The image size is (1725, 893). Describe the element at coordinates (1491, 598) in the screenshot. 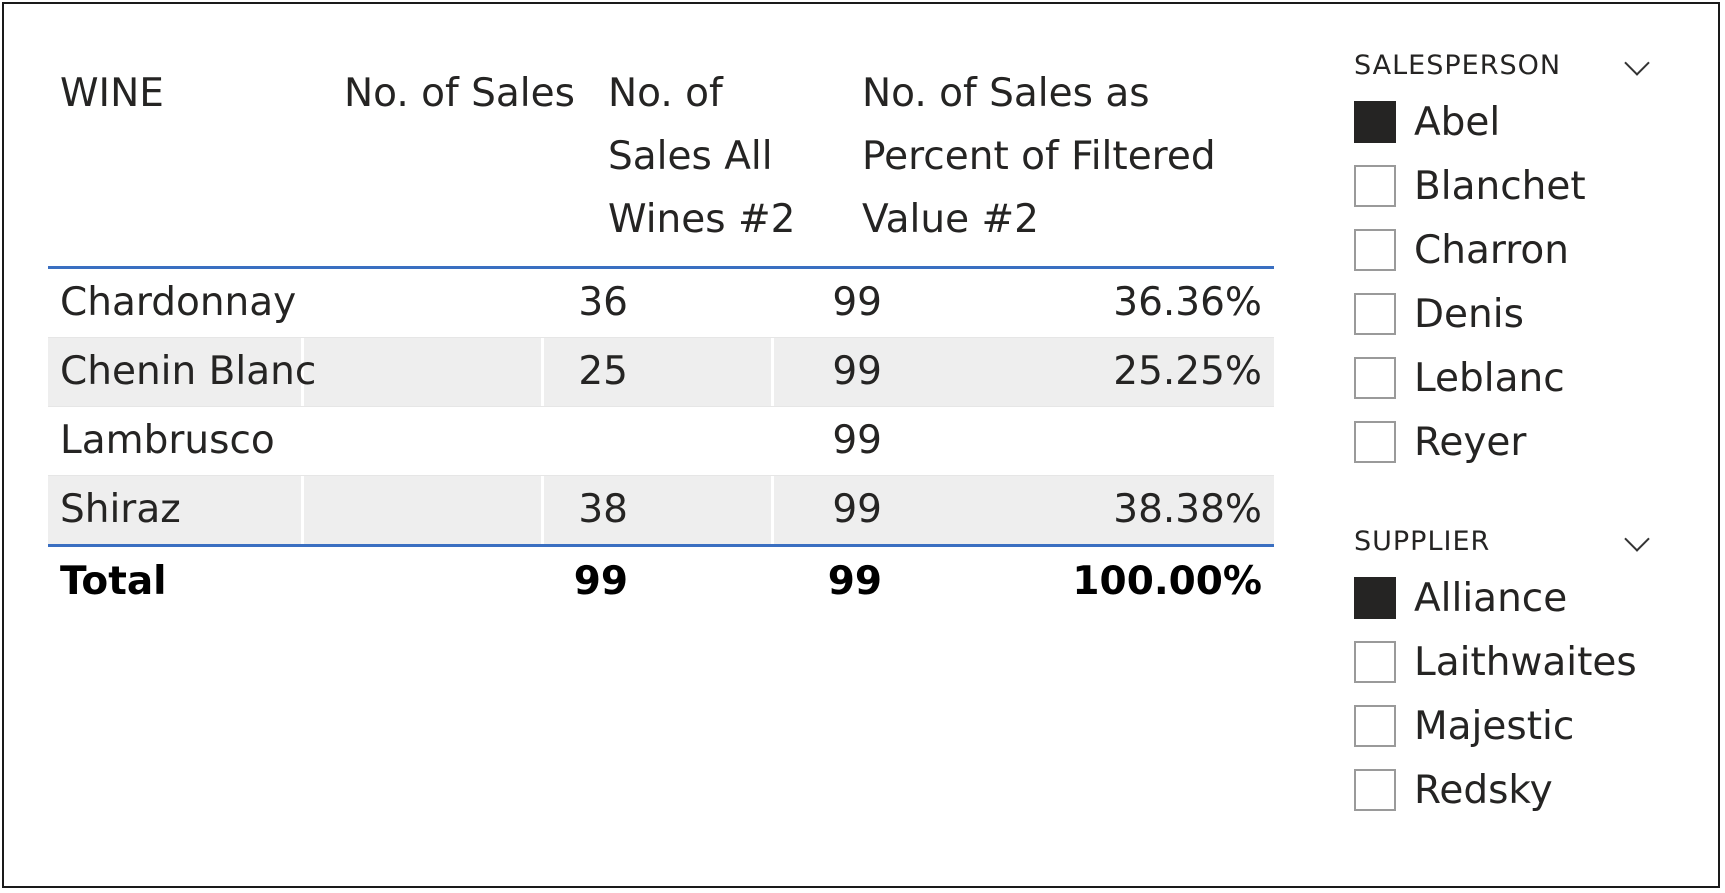

I see `slicer-item-label: Alliance` at that location.